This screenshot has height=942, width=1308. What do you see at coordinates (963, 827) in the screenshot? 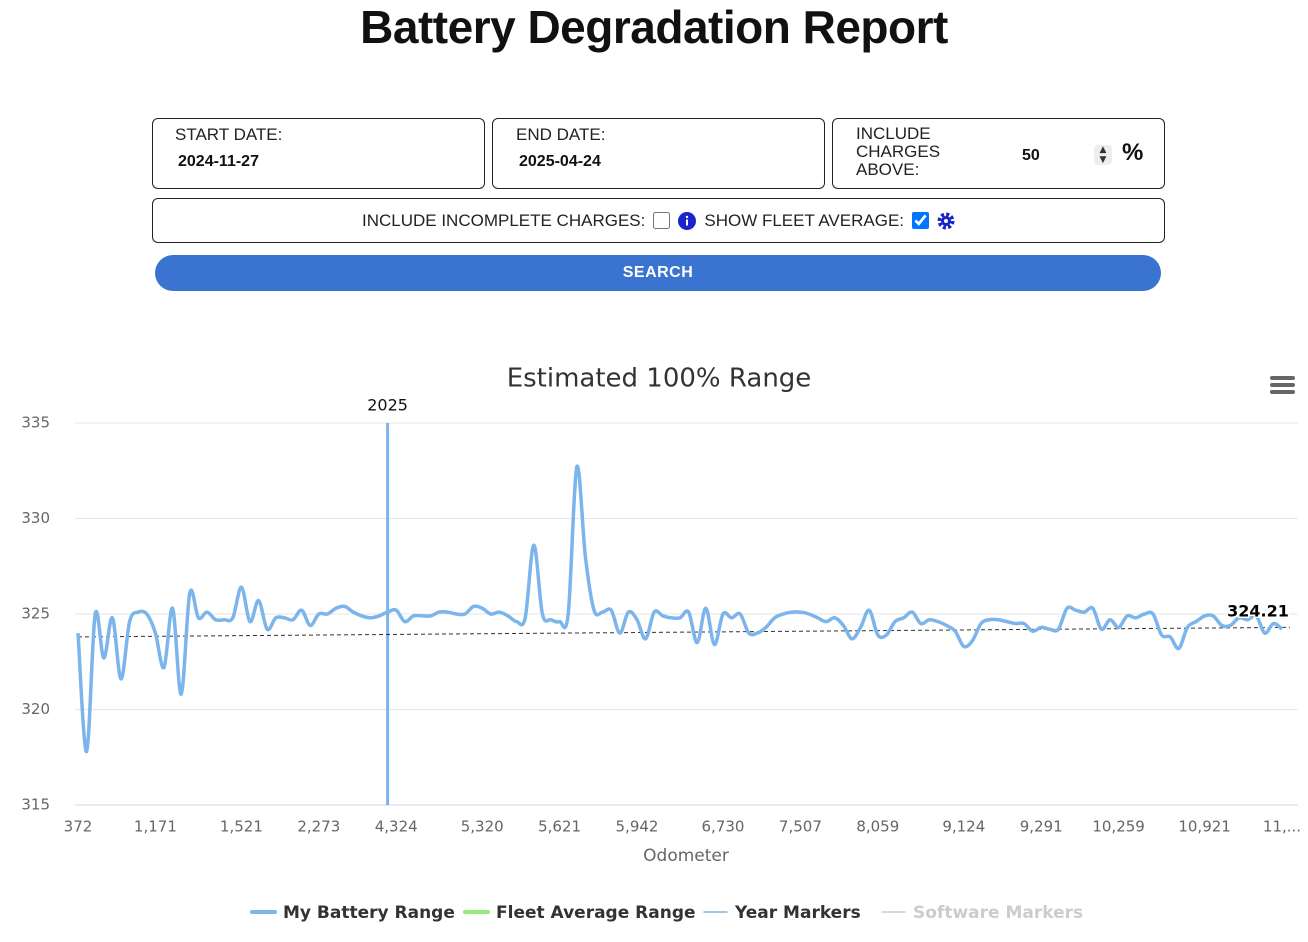
I see `x-tick-label: 9,124` at bounding box center [963, 827].